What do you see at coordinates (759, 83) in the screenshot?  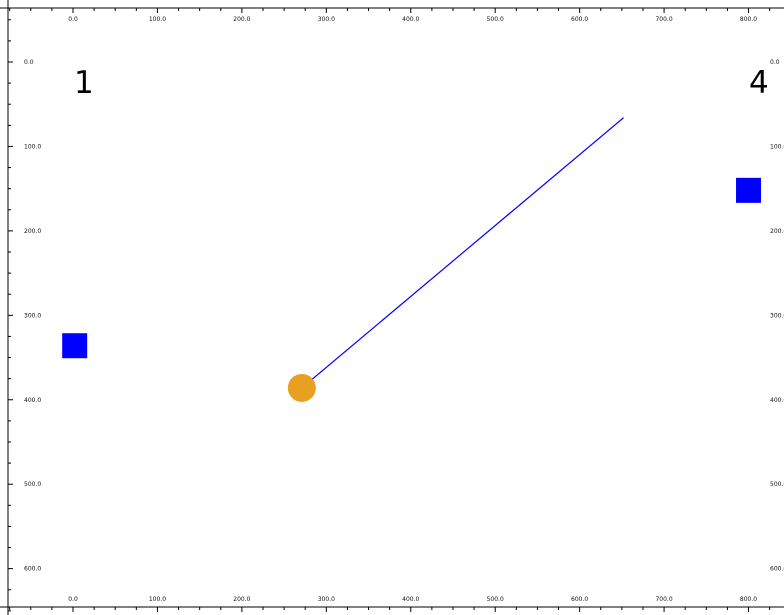 I see `right-score: 4` at bounding box center [759, 83].